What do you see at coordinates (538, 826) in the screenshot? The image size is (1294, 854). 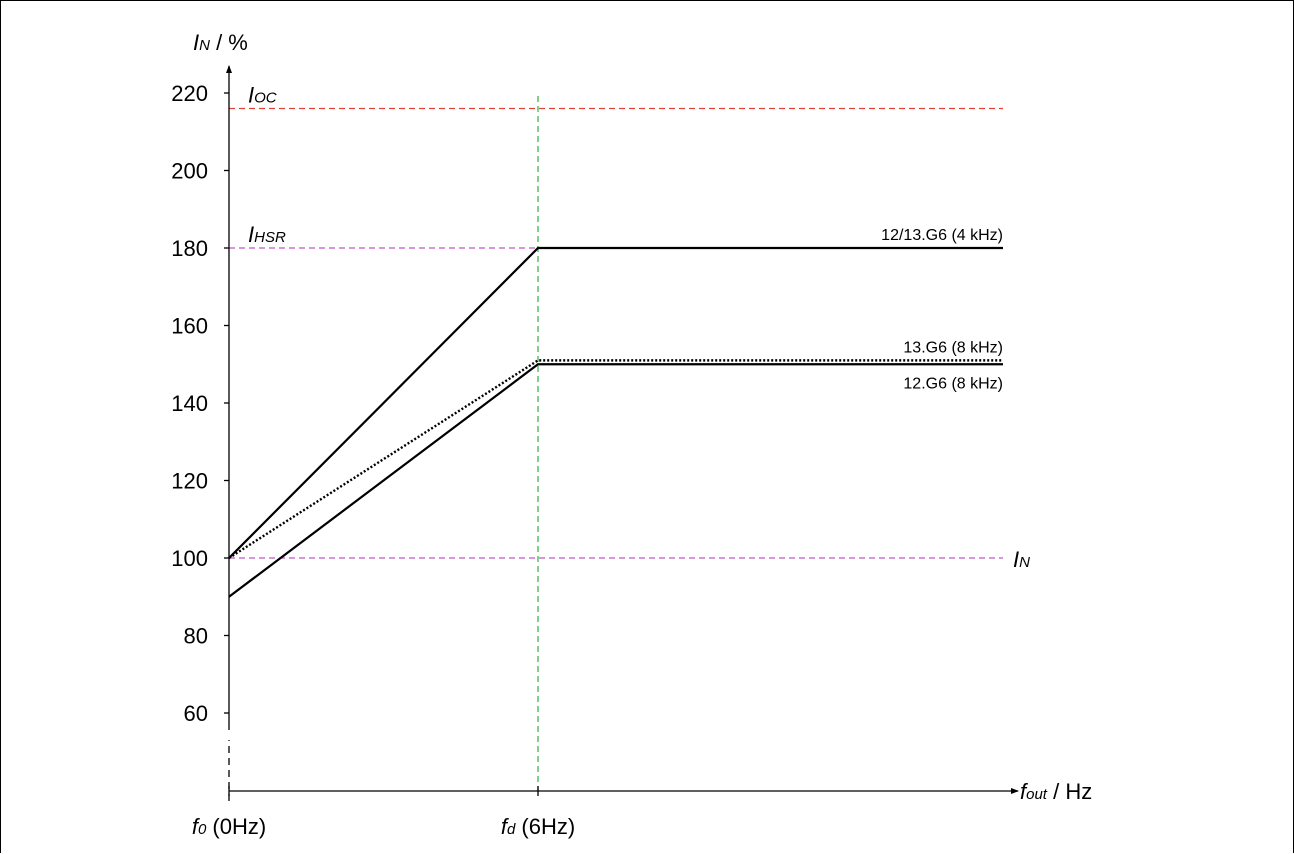 I see `x-tick-label: fd (6Hz)` at bounding box center [538, 826].